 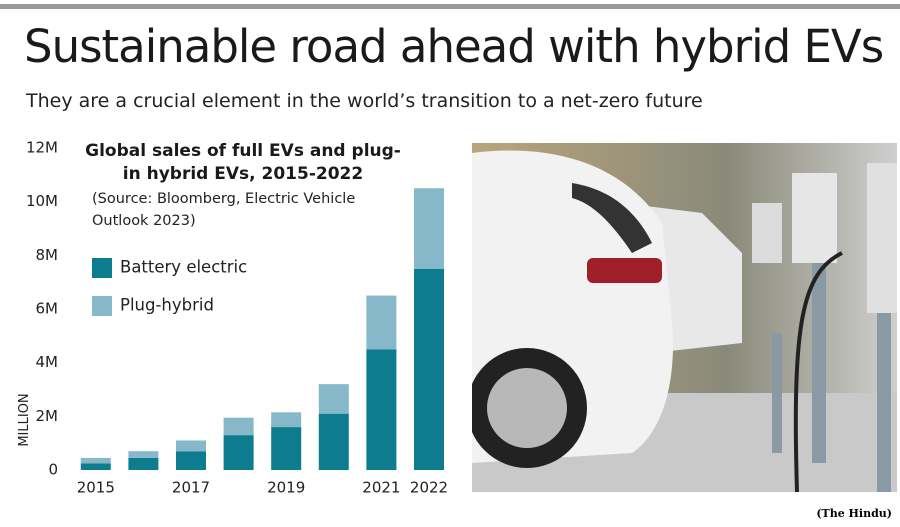 What do you see at coordinates (191, 488) in the screenshot?
I see `x-tick-label: 2017` at bounding box center [191, 488].